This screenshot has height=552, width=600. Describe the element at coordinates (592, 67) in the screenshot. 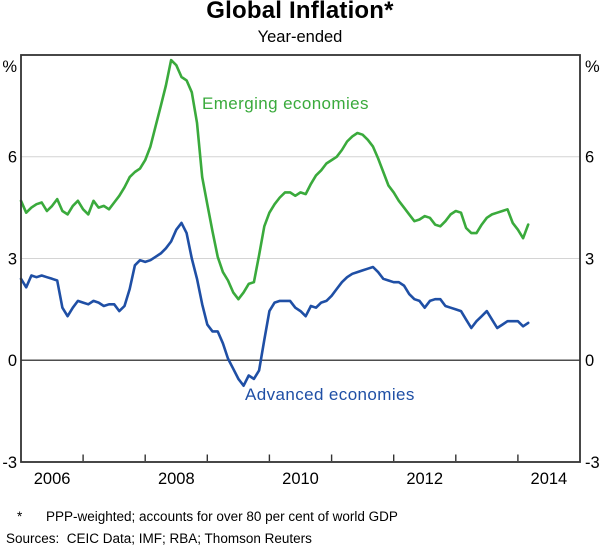

I see `y-axis-unit-right: %` at that location.